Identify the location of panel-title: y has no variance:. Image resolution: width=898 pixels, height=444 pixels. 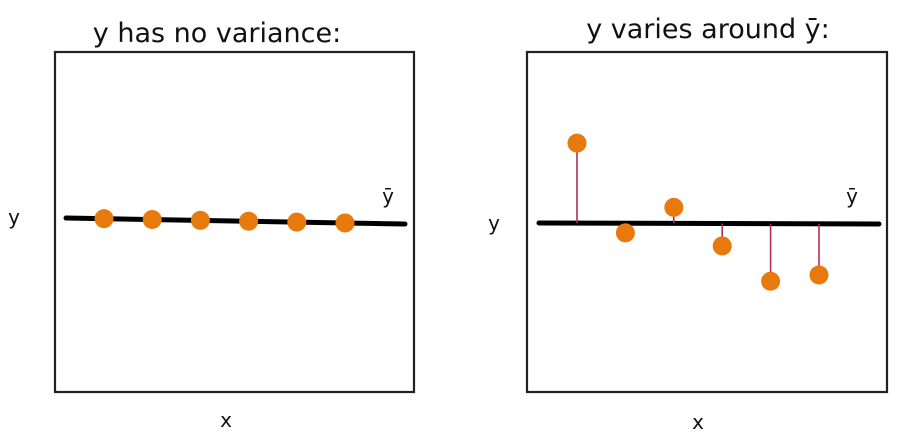
(217, 33).